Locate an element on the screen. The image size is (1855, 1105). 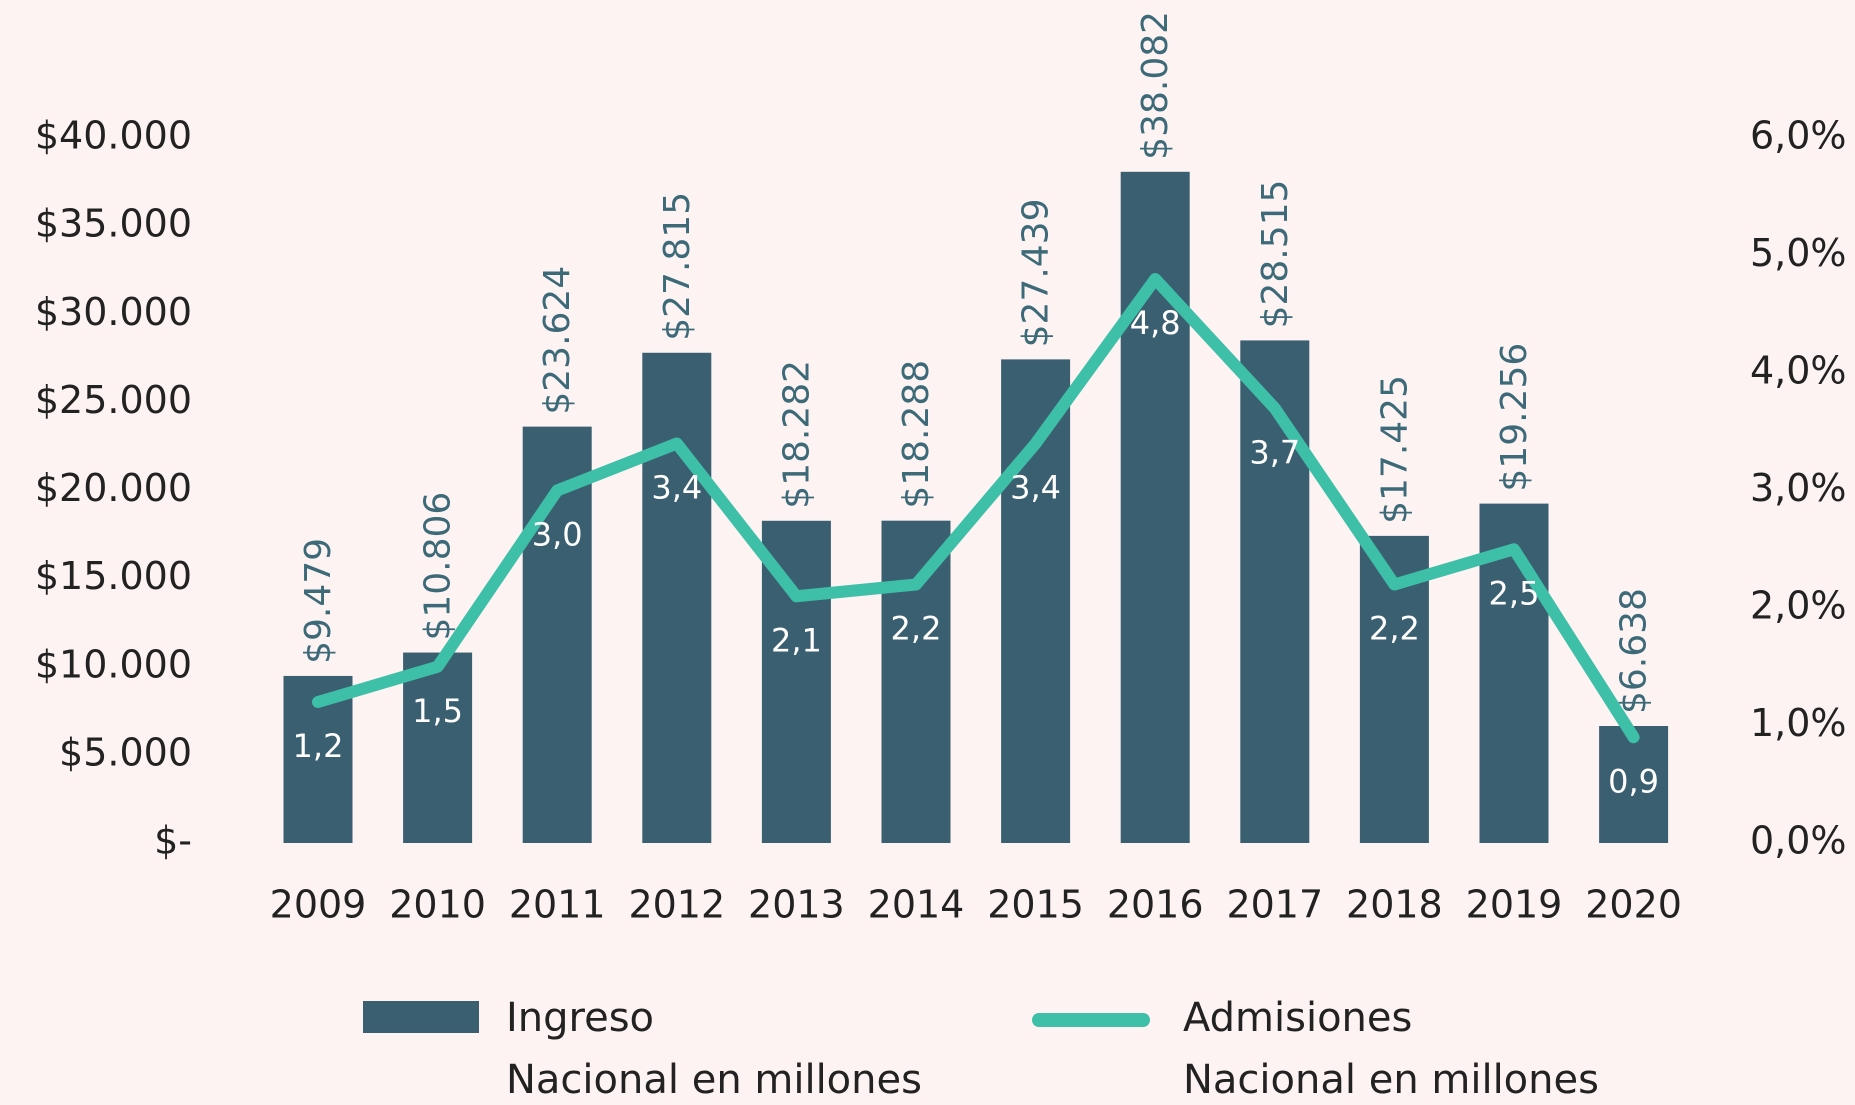
y-tick-label: $20.000 is located at coordinates (113, 488).